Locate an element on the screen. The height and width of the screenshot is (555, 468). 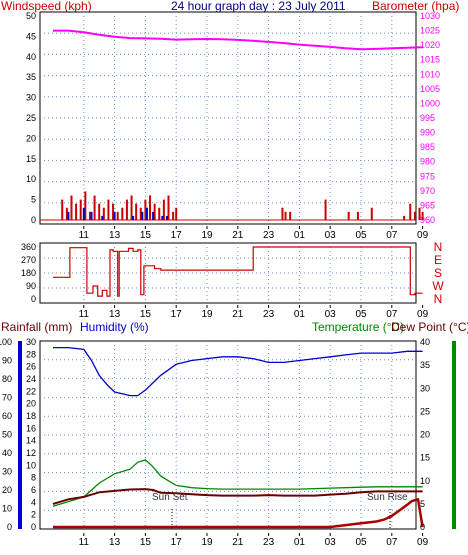
windspeed-axis-tick-label: 35 is located at coordinates (31, 77).